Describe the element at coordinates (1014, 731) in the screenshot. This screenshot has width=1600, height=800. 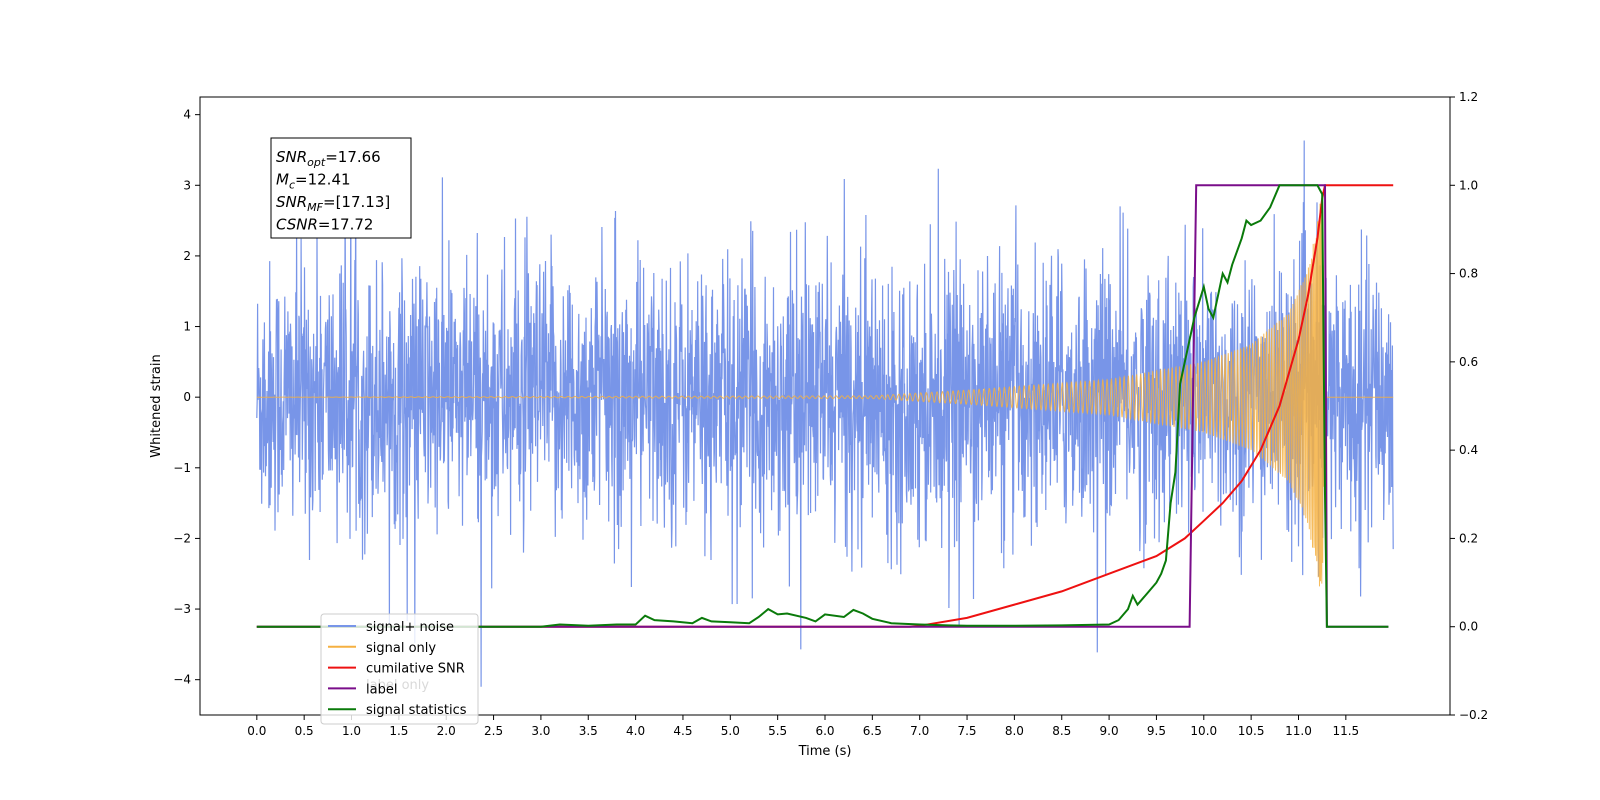
I see `x-tick-label: 8.0` at that location.